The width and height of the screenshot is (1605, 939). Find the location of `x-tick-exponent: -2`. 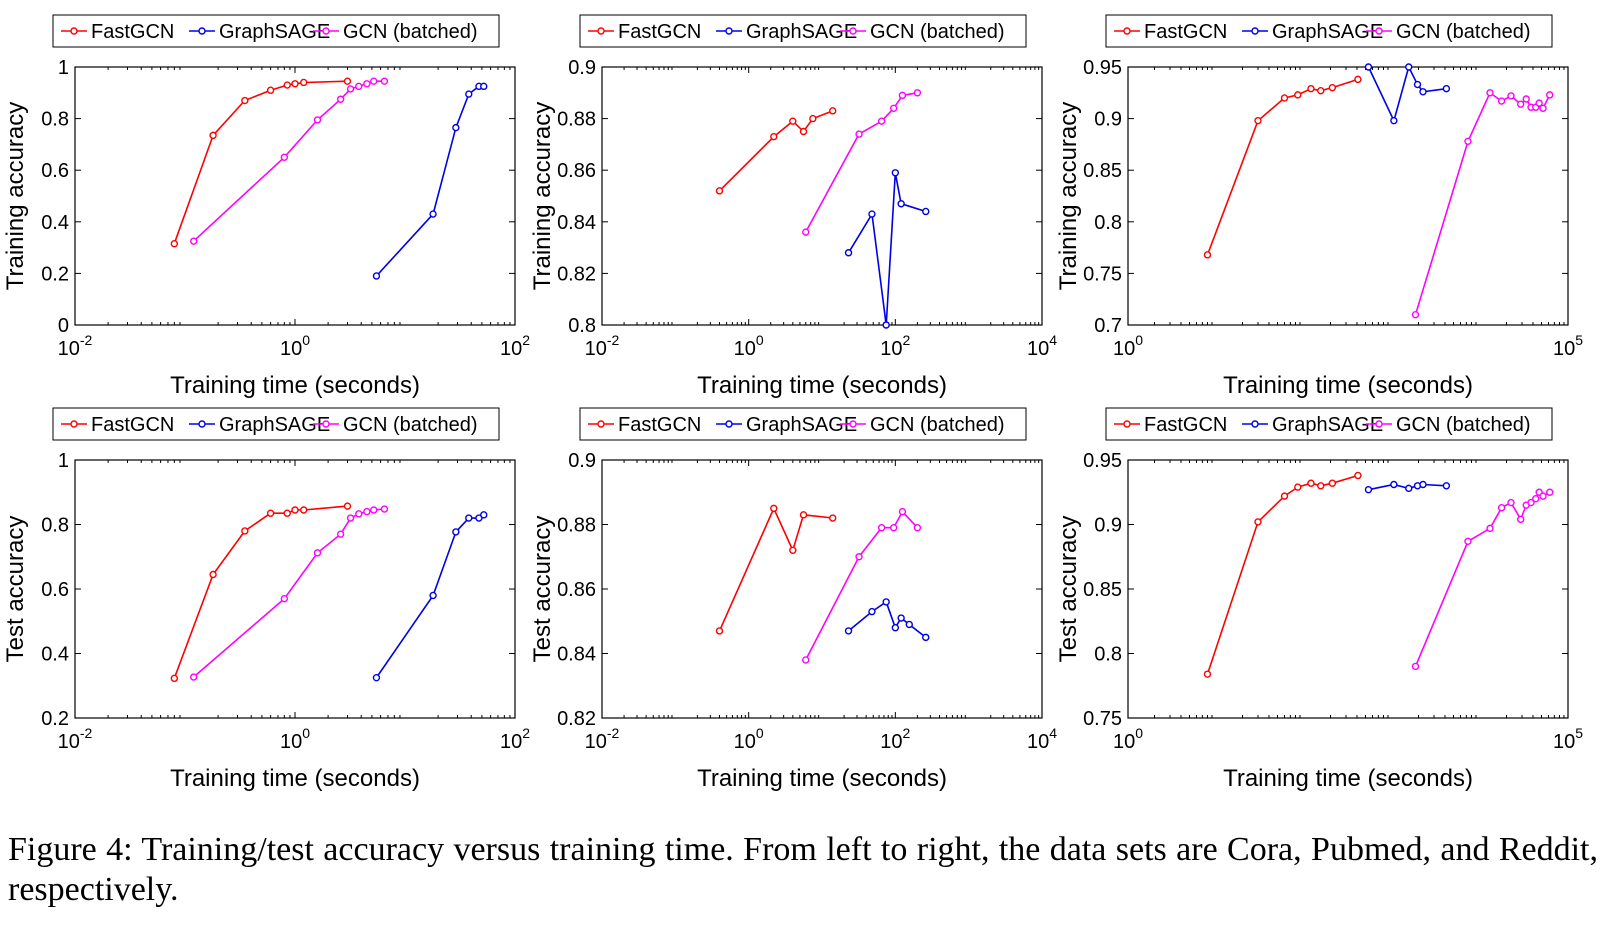

x-tick-exponent: -2 is located at coordinates (86, 340).